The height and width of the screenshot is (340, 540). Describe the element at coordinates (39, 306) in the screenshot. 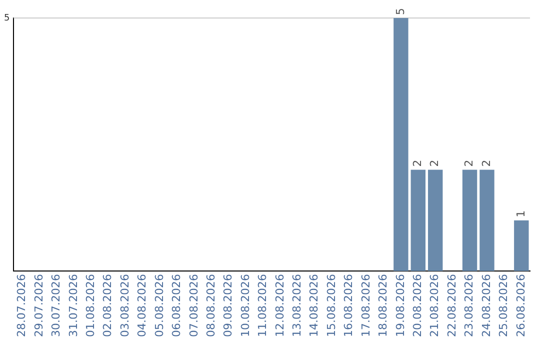

I see `x-tick-label: 29.07.2026` at that location.